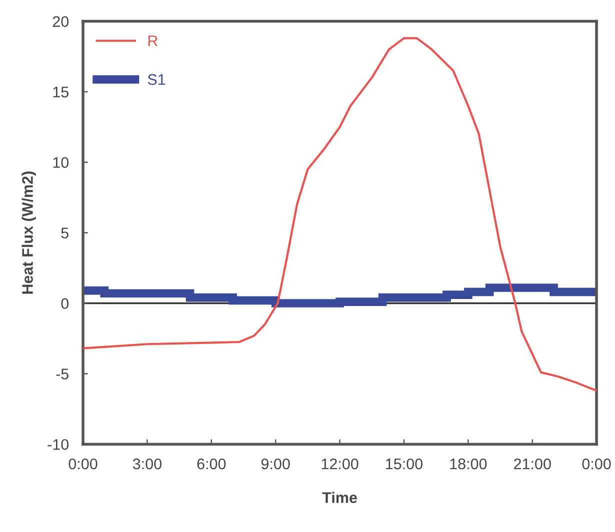 The image size is (615, 532). Describe the element at coordinates (64, 233) in the screenshot. I see `y-tick-label: 5` at that location.